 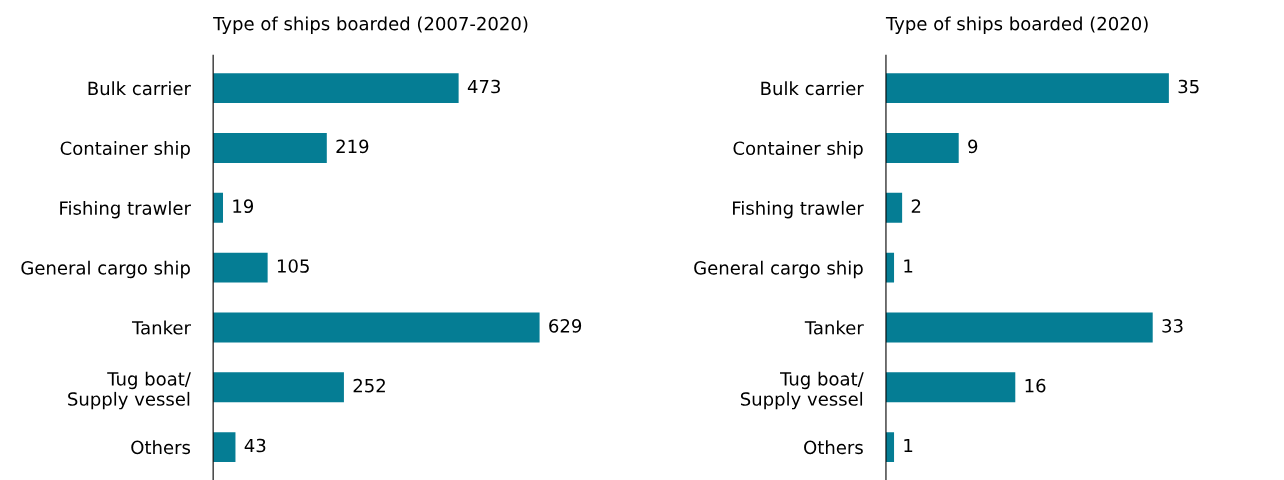 I want to click on data-label: 43, so click(x=255, y=445).